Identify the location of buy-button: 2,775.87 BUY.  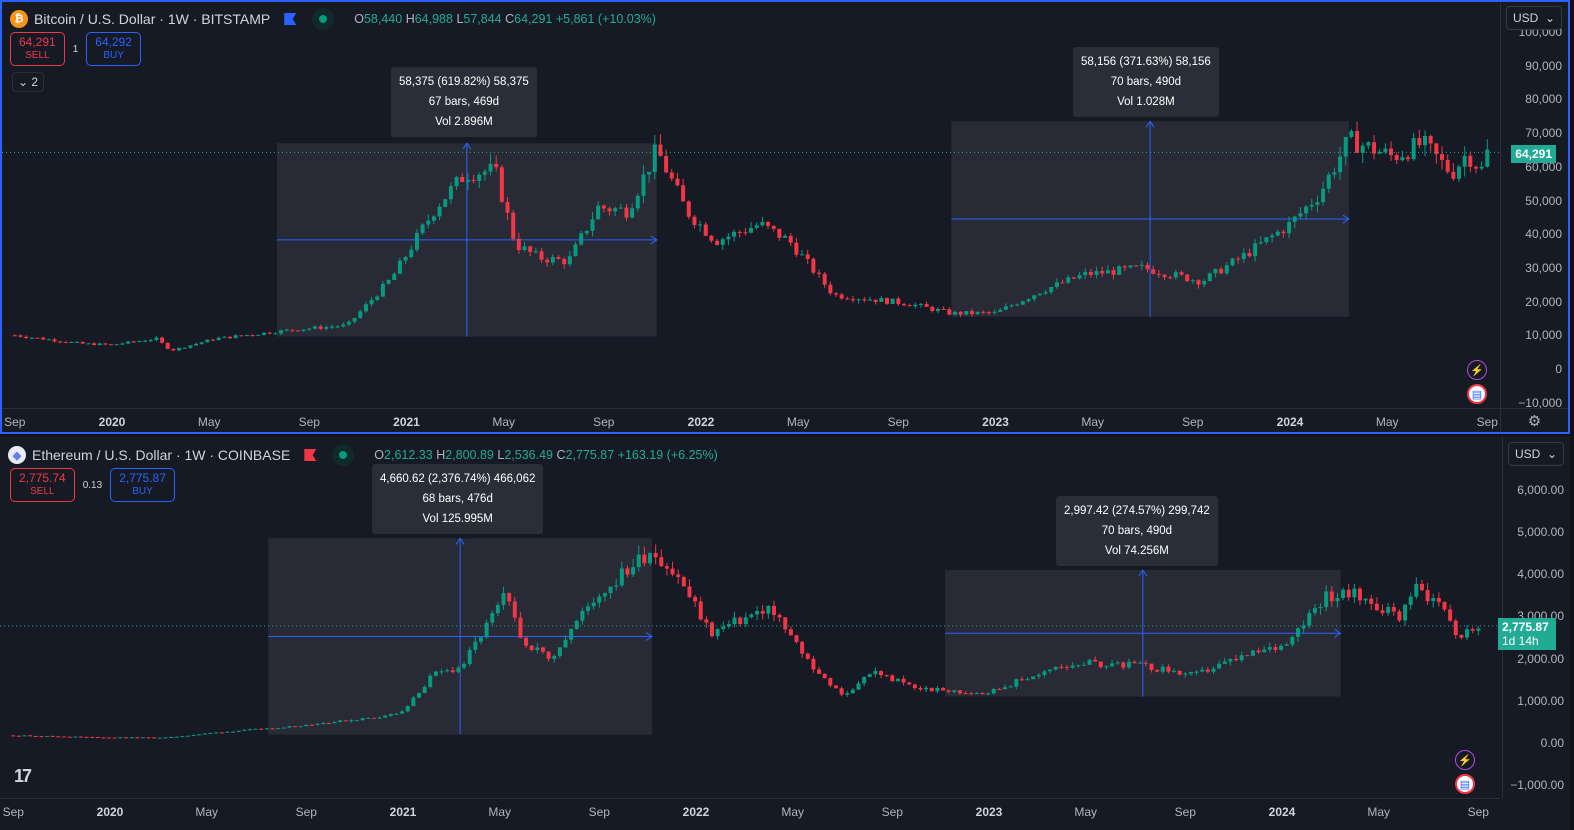
(142, 485).